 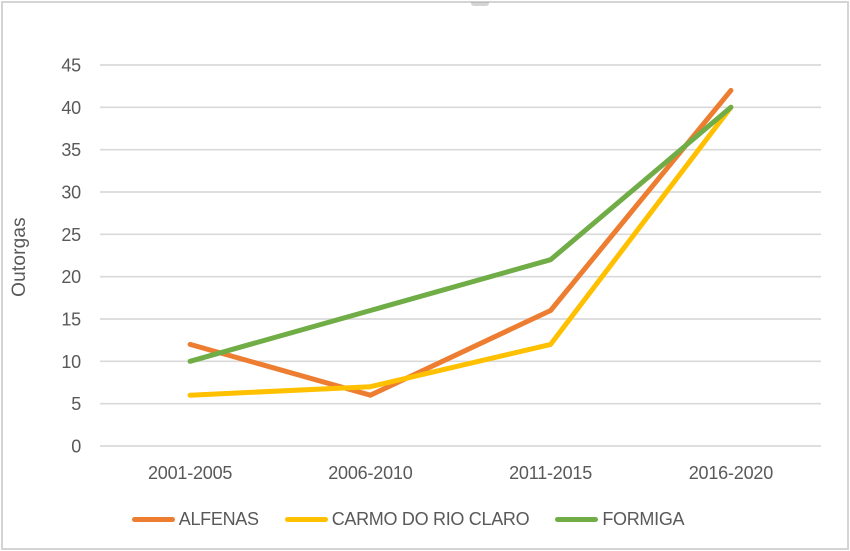 What do you see at coordinates (76, 404) in the screenshot?
I see `y-tick-label-5: 5` at bounding box center [76, 404].